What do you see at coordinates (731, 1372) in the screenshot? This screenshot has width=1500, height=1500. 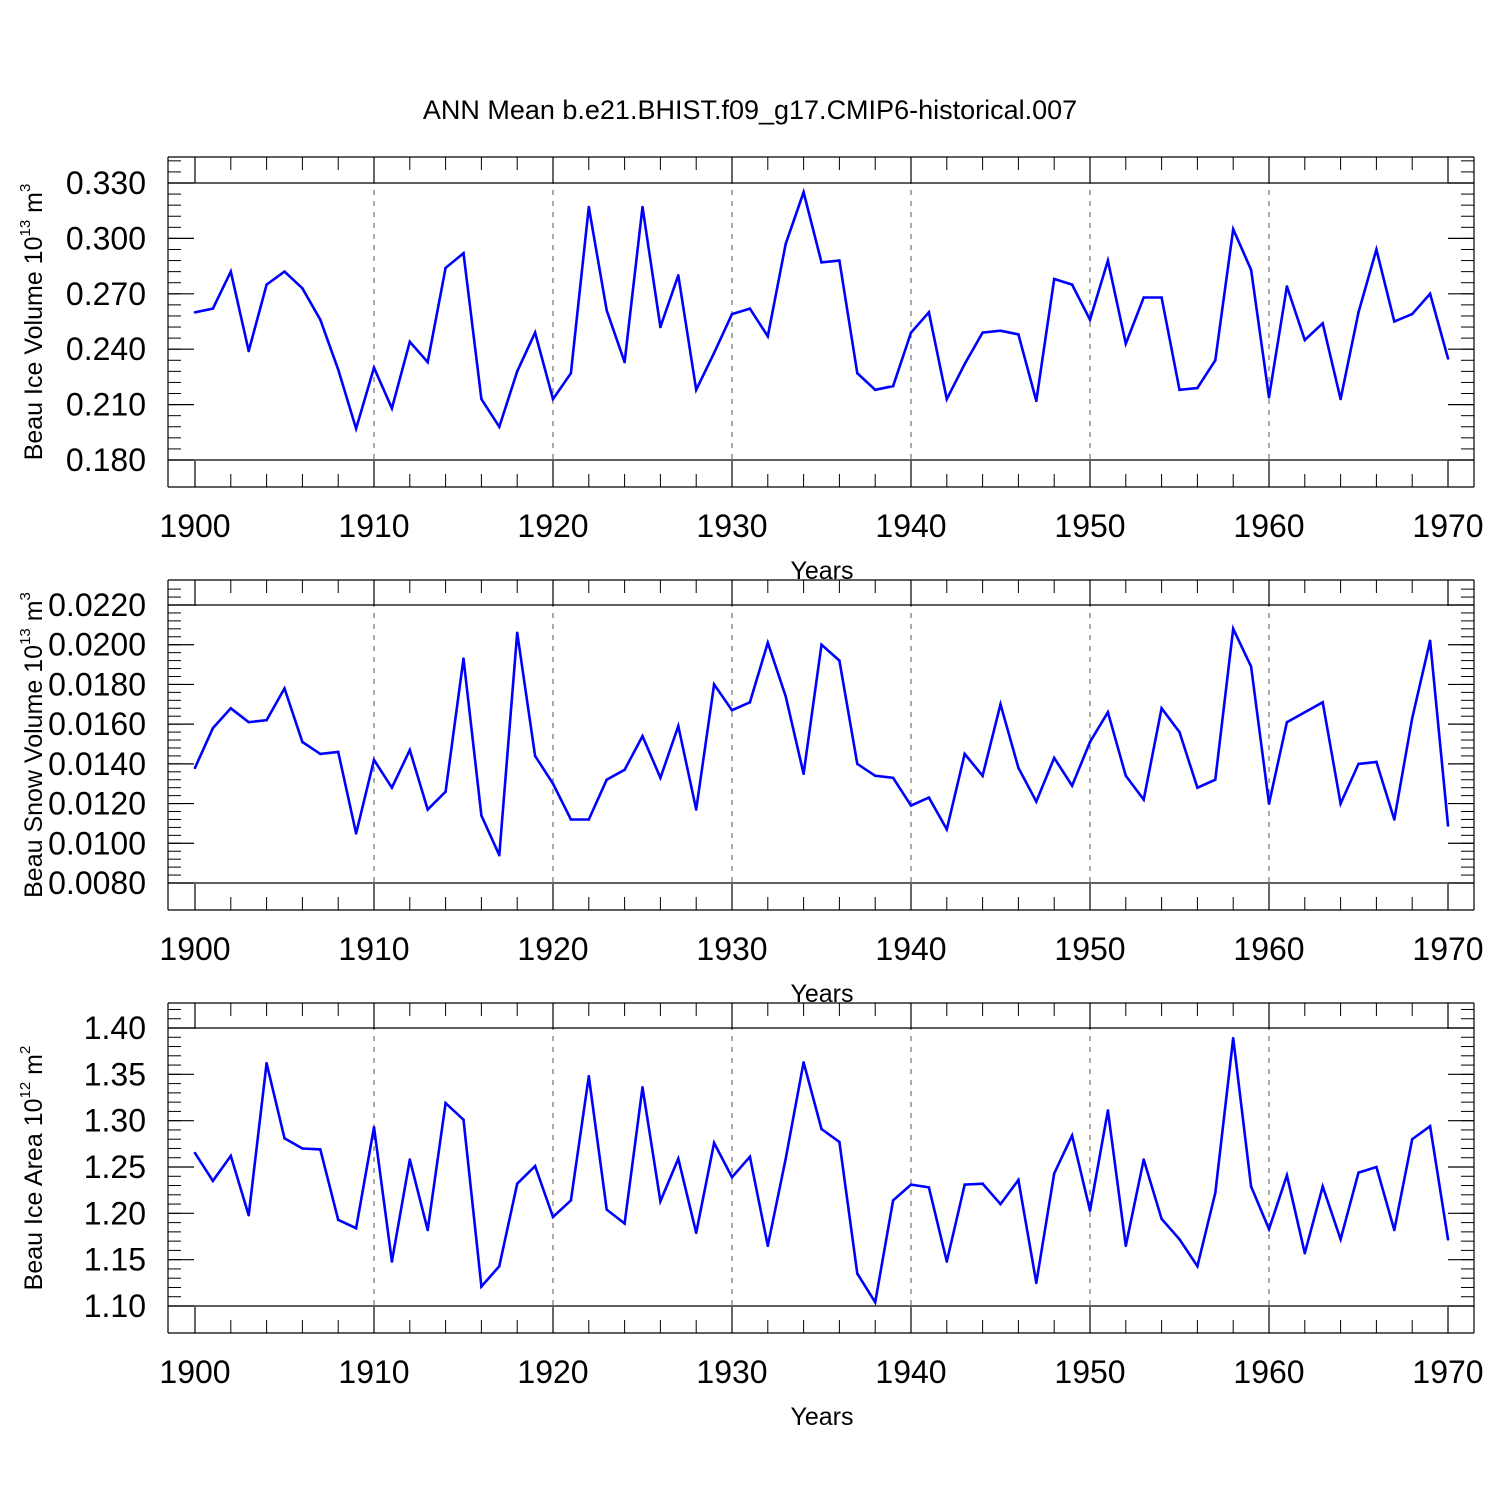 I see `x-tick-label: 1930` at bounding box center [731, 1372].